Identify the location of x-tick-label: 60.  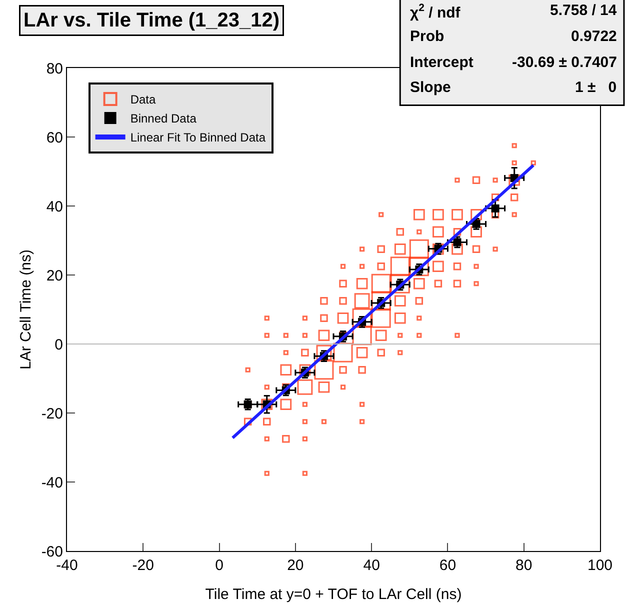
(447, 565).